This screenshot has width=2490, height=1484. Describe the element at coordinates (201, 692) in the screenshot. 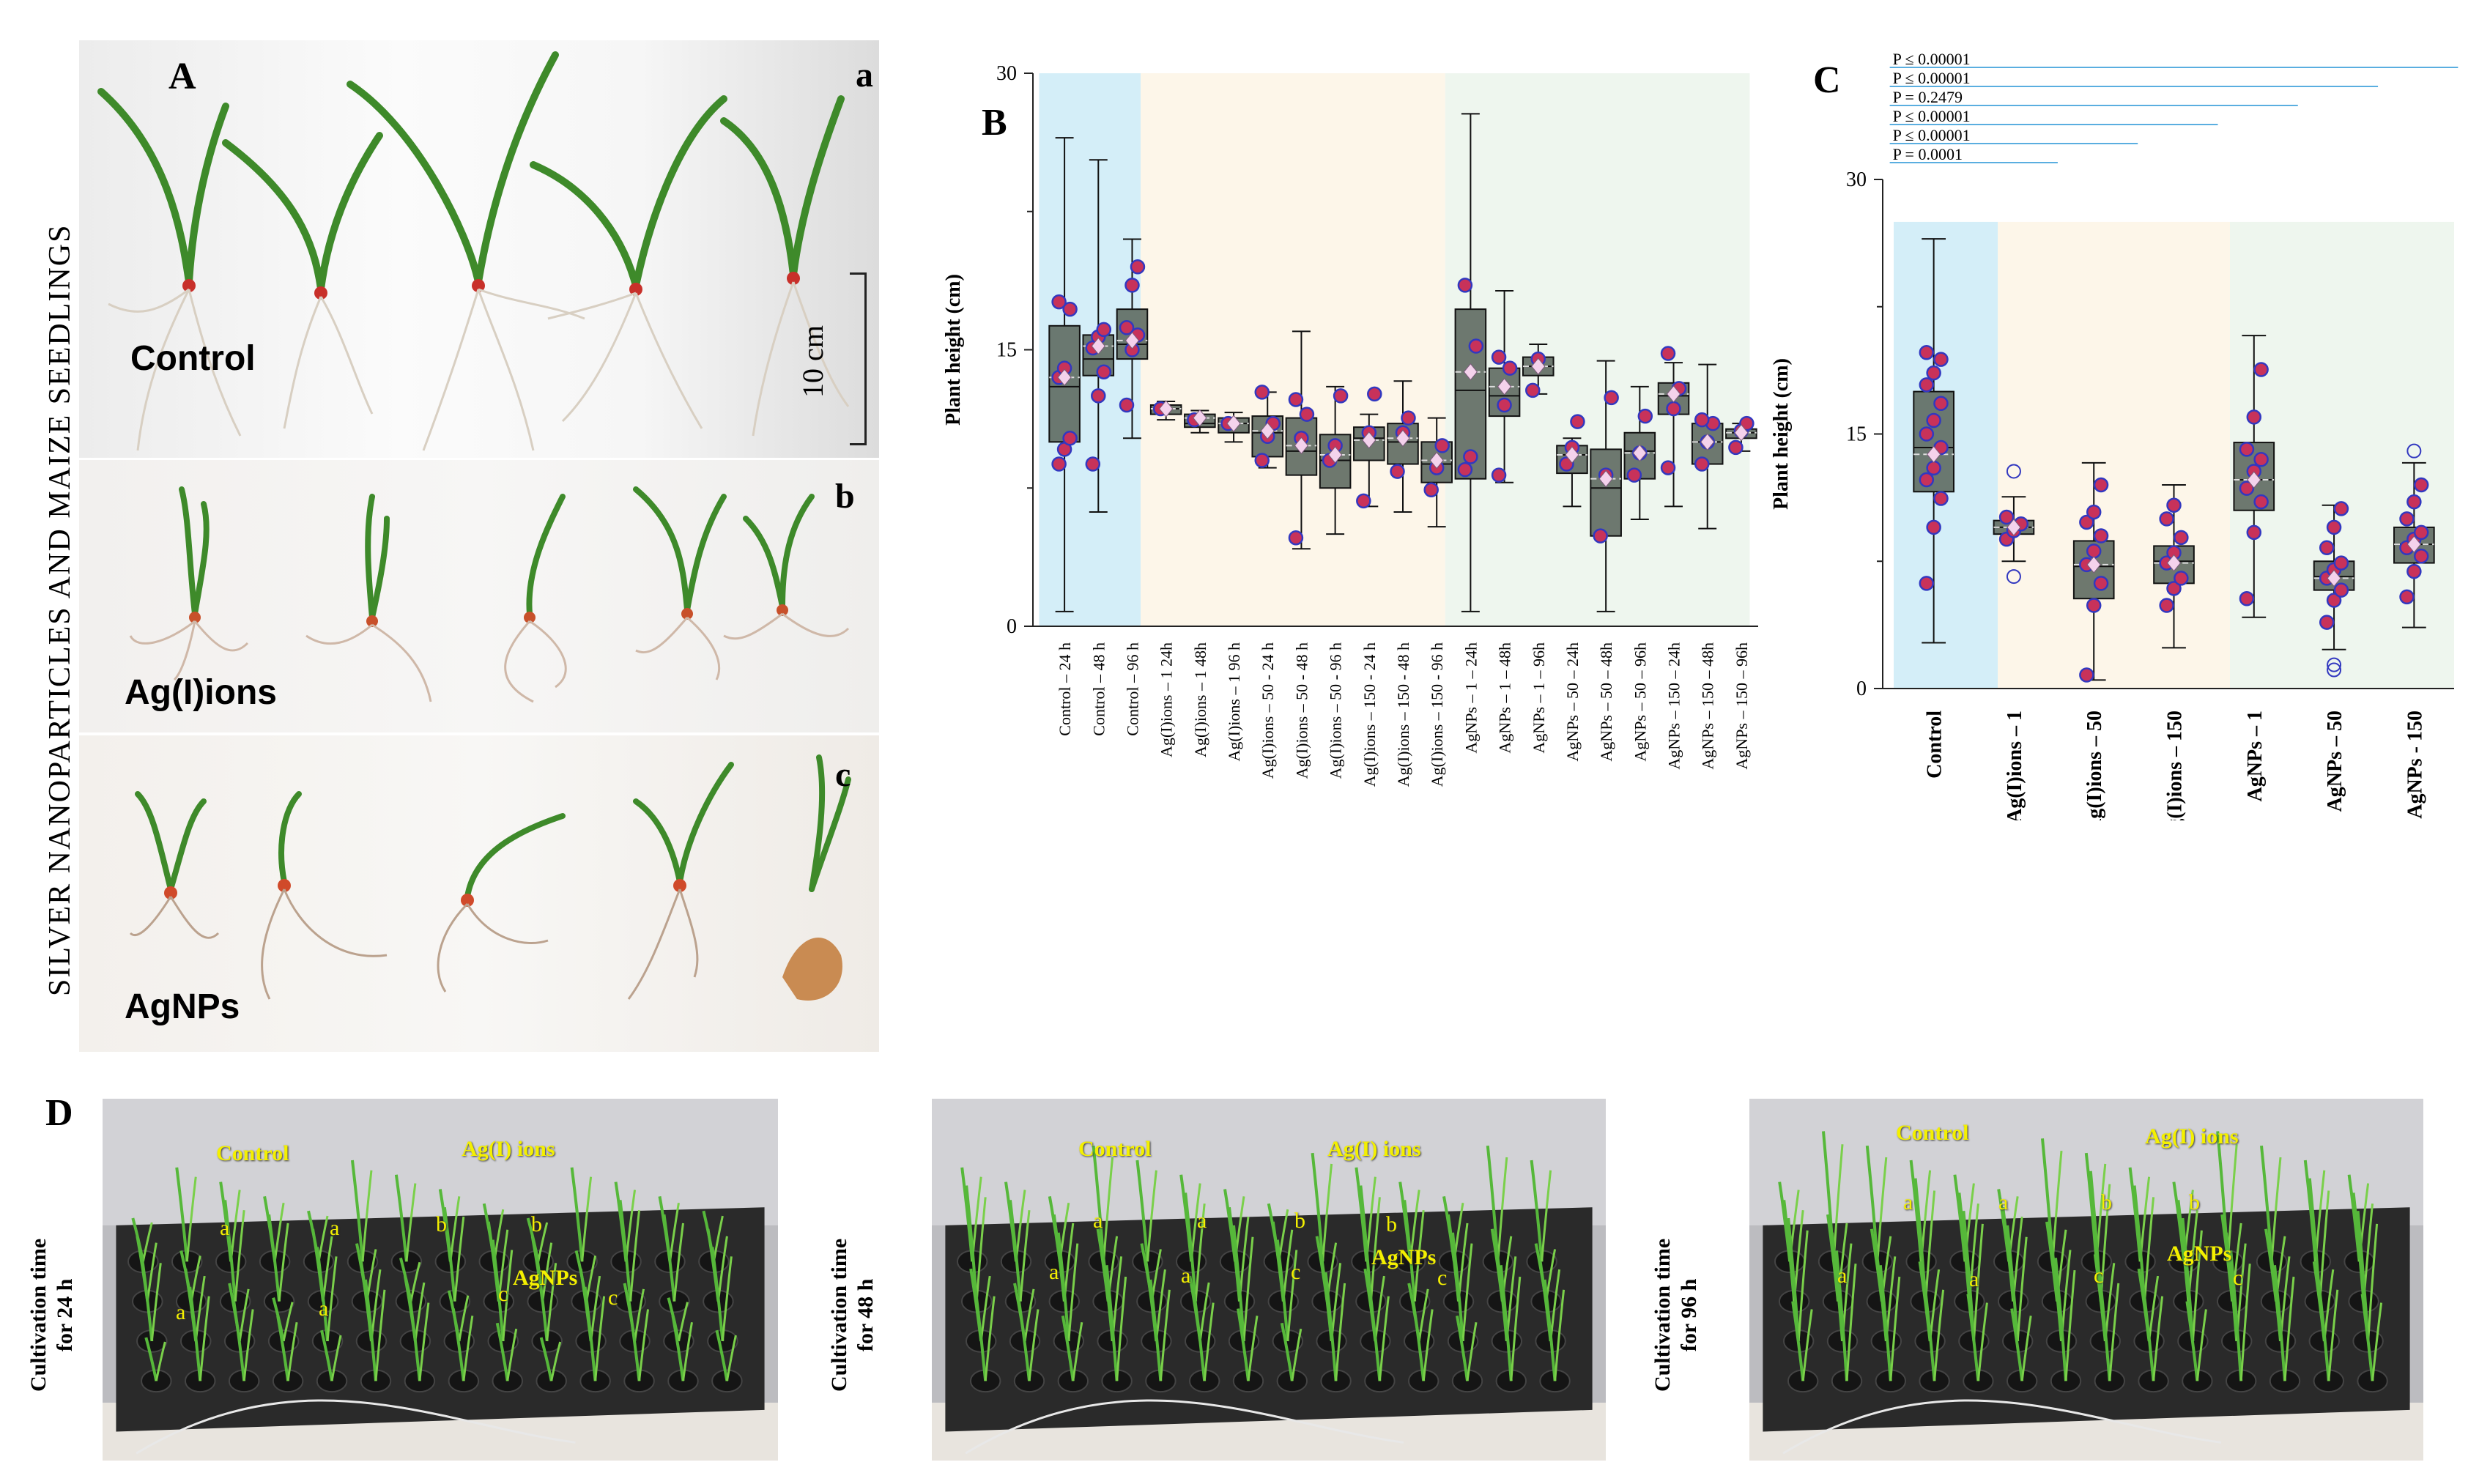

I see `row-b-label: Ag(I)ions` at that location.